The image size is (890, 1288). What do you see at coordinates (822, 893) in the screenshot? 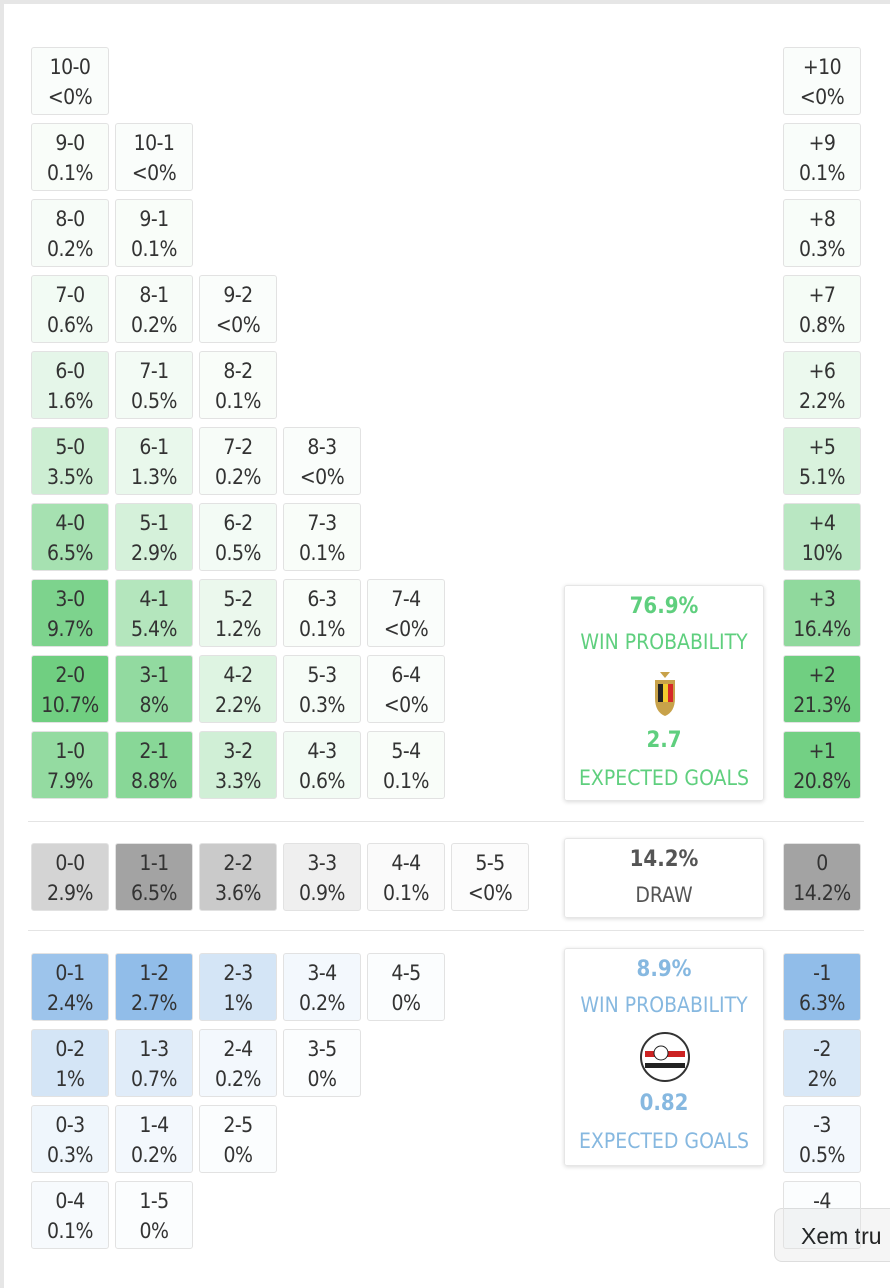
I see `probability: 14.2%` at bounding box center [822, 893].